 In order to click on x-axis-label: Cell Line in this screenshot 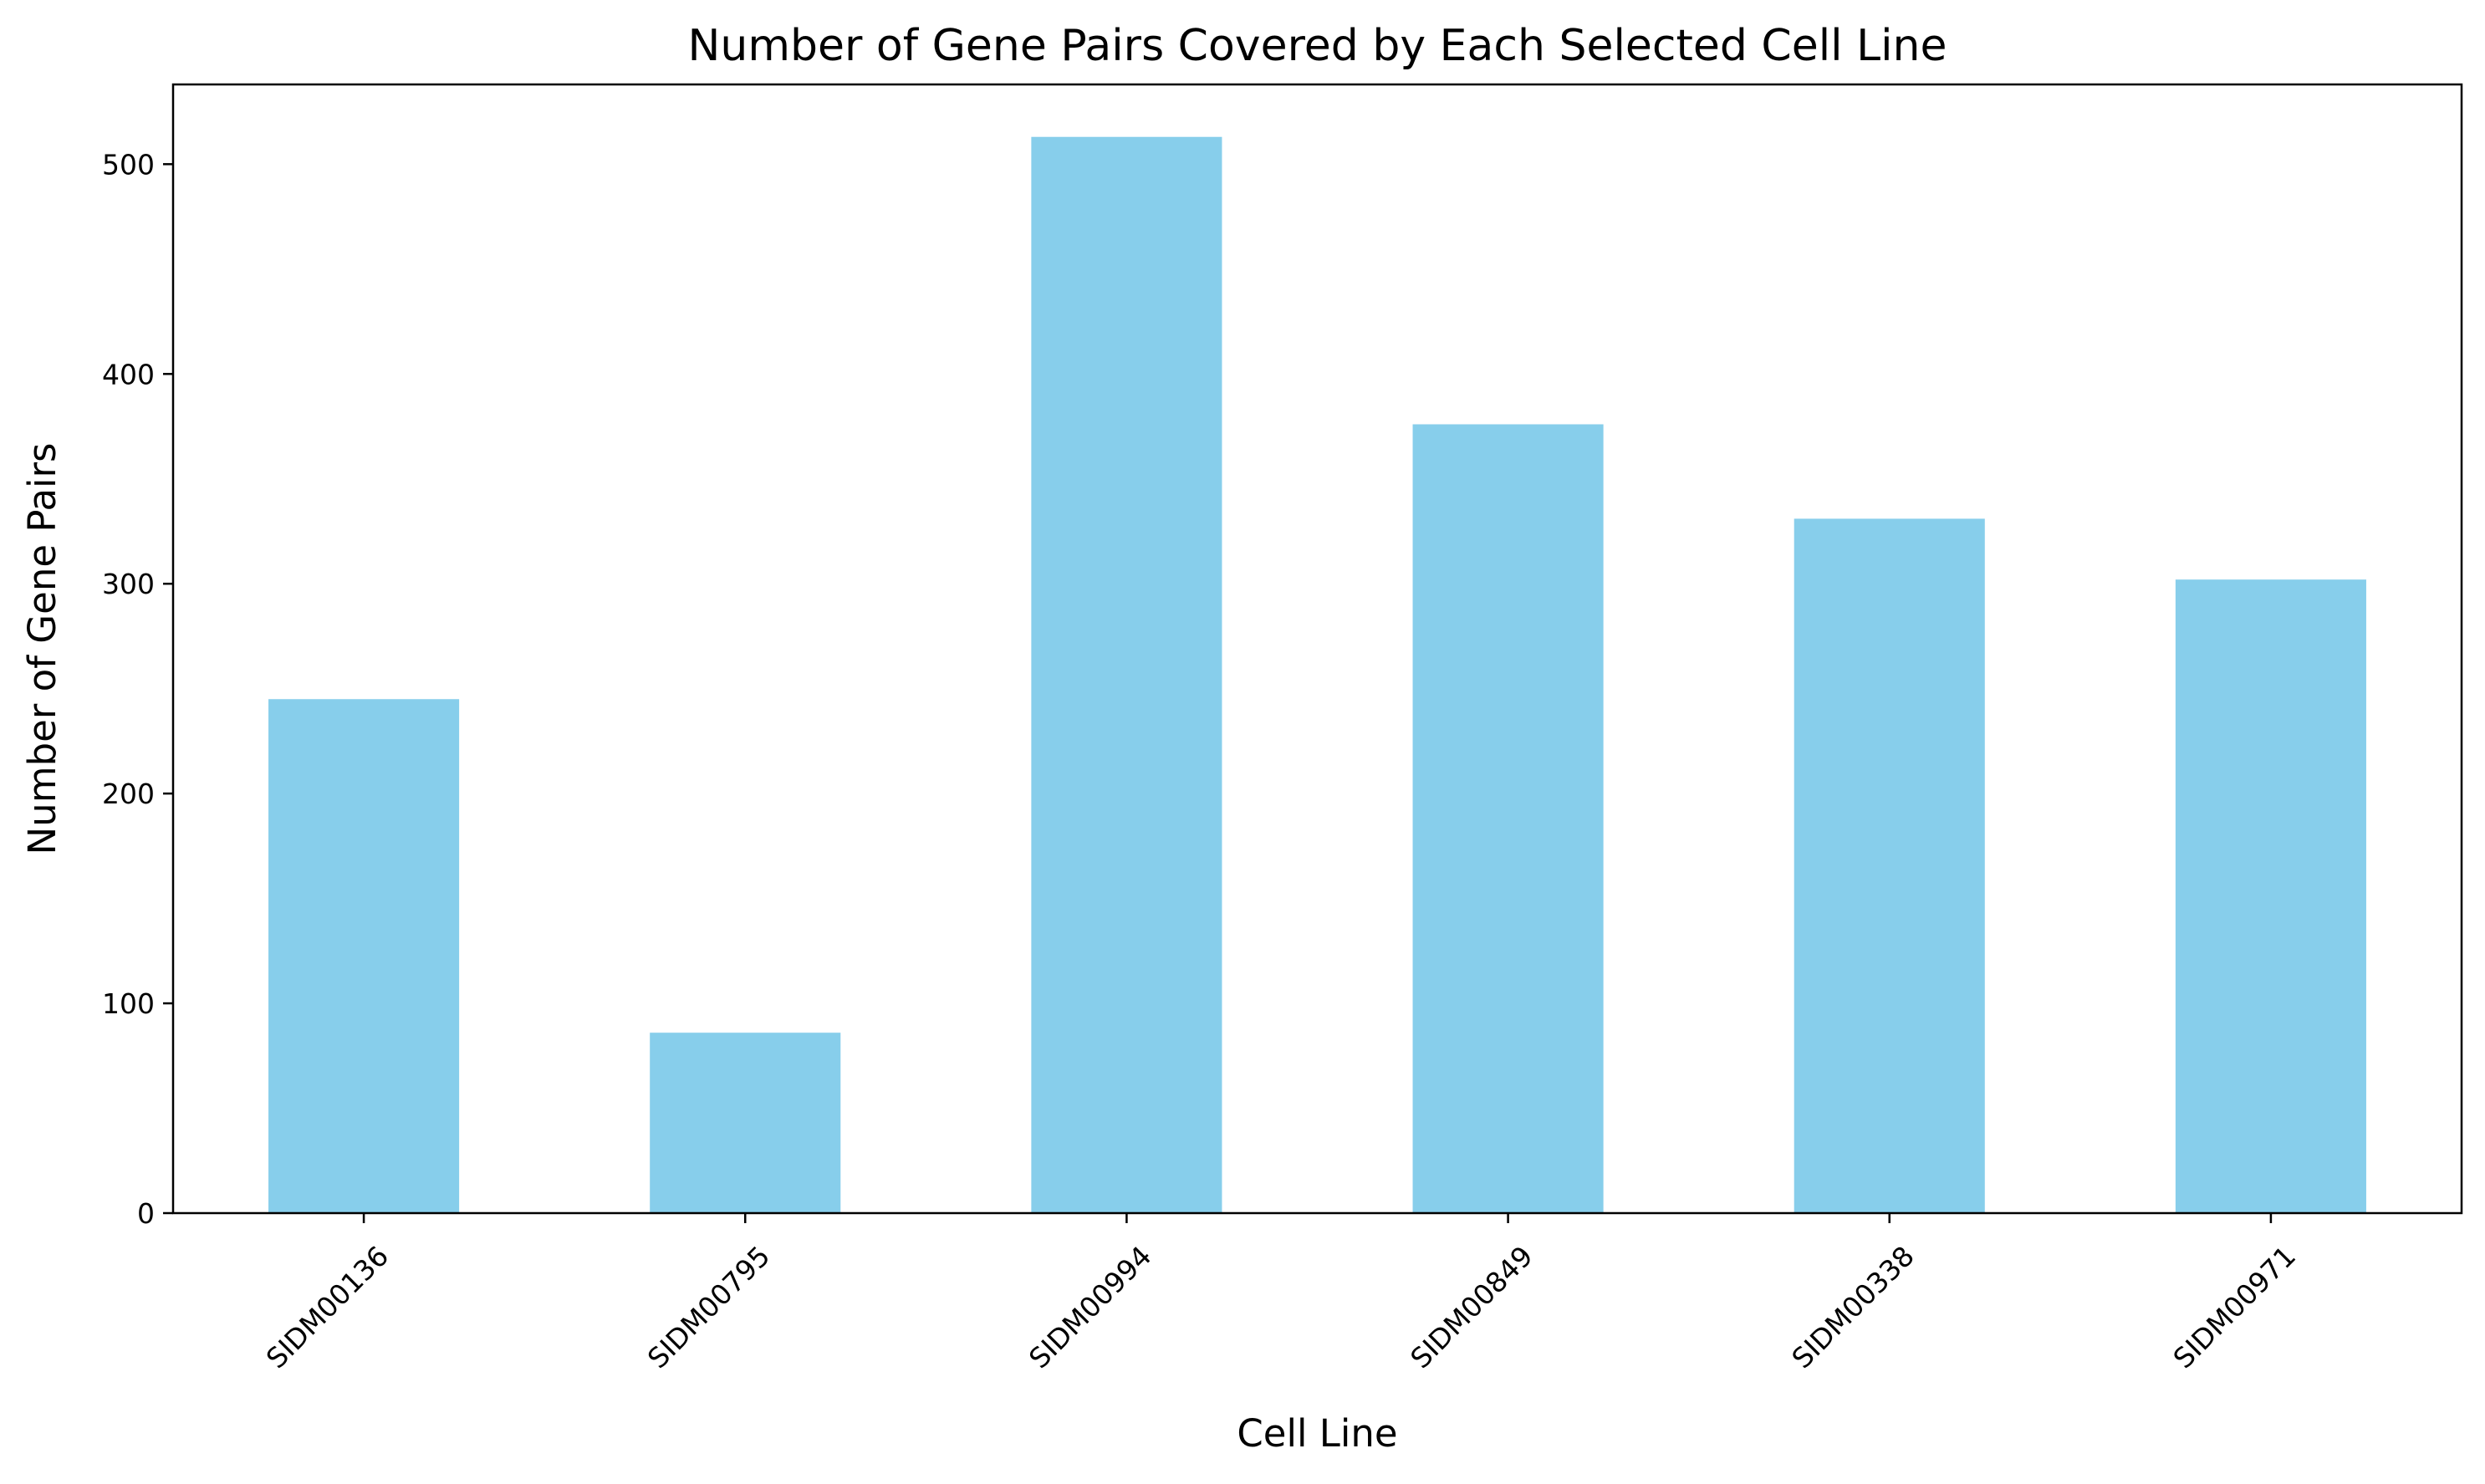, I will do `click(1317, 1433)`.